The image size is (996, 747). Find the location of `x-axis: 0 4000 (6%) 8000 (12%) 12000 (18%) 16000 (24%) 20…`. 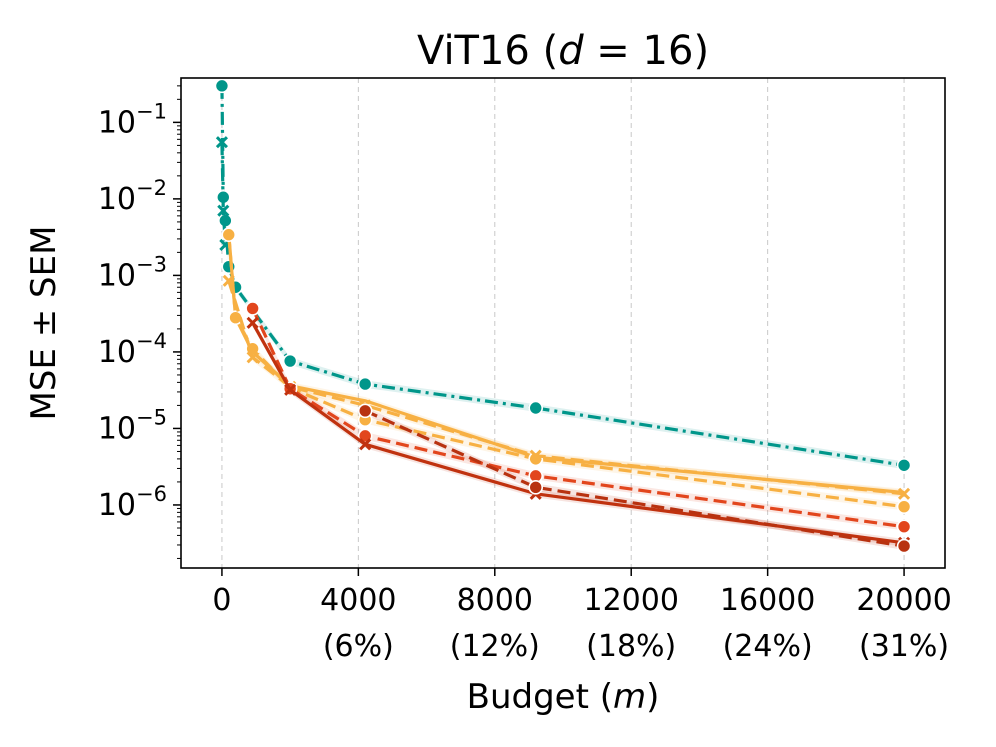

x-axis: 0 4000 (6%) 8000 (12%) 12000 (18%) 16000 (24%) 20… is located at coordinates (582, 616).